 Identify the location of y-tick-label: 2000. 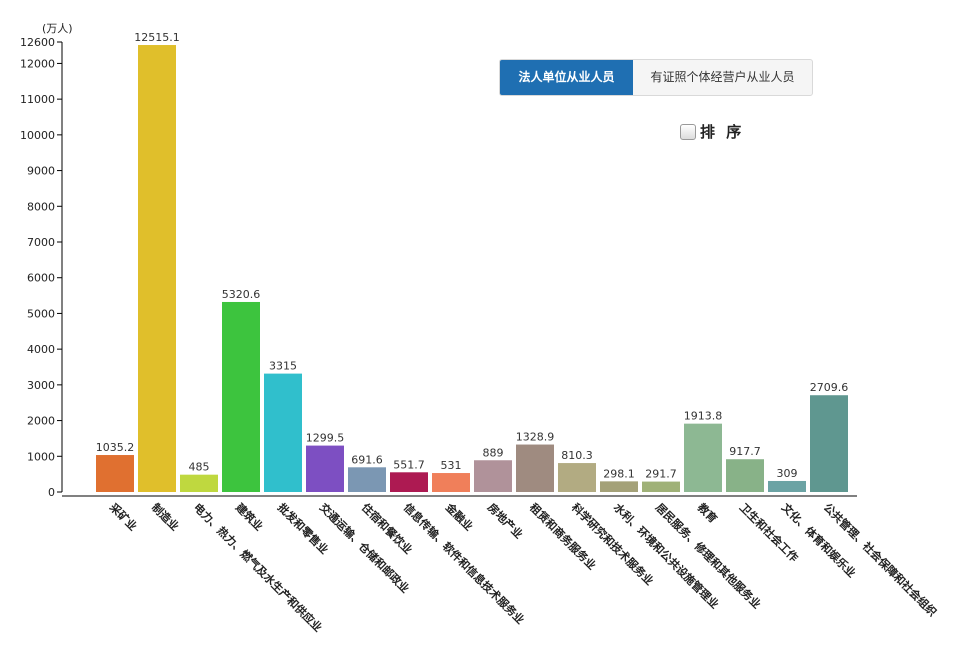
(41, 421).